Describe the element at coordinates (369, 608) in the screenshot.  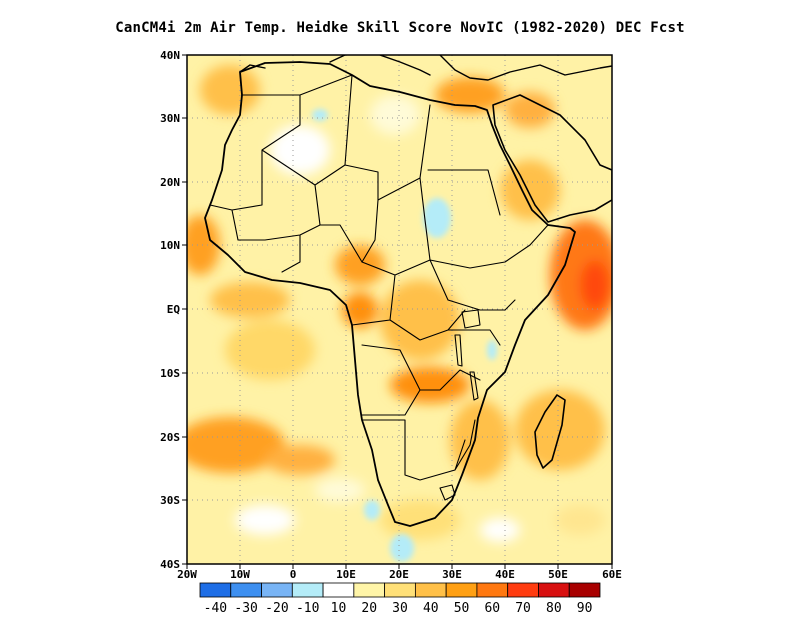
I see `colorbar-label: 20` at that location.